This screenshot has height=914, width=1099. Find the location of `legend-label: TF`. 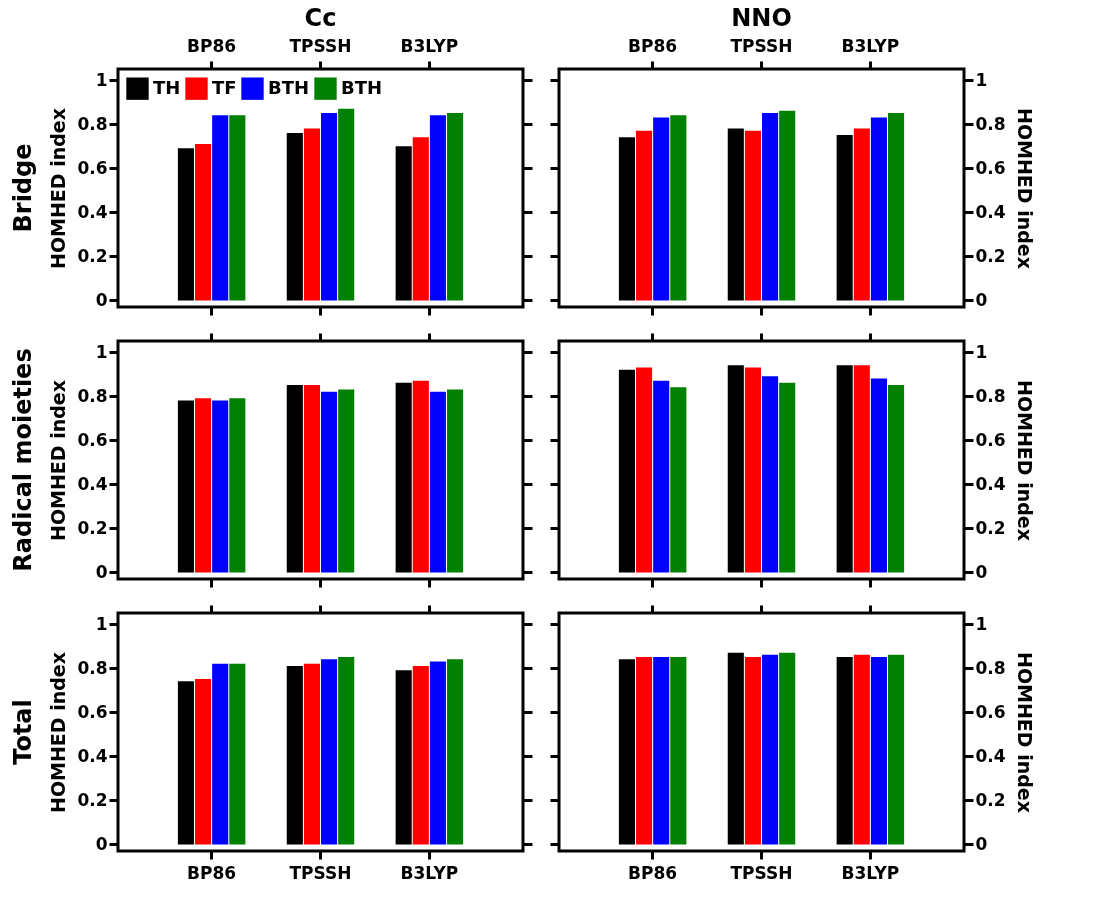

legend-label: TF is located at coordinates (224, 87).